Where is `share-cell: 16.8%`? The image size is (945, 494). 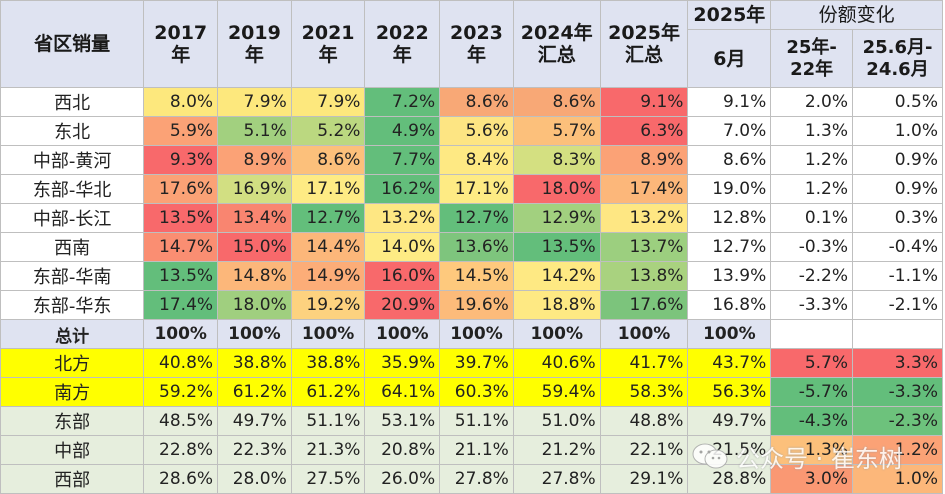
share-cell: 16.8% is located at coordinates (729, 305).